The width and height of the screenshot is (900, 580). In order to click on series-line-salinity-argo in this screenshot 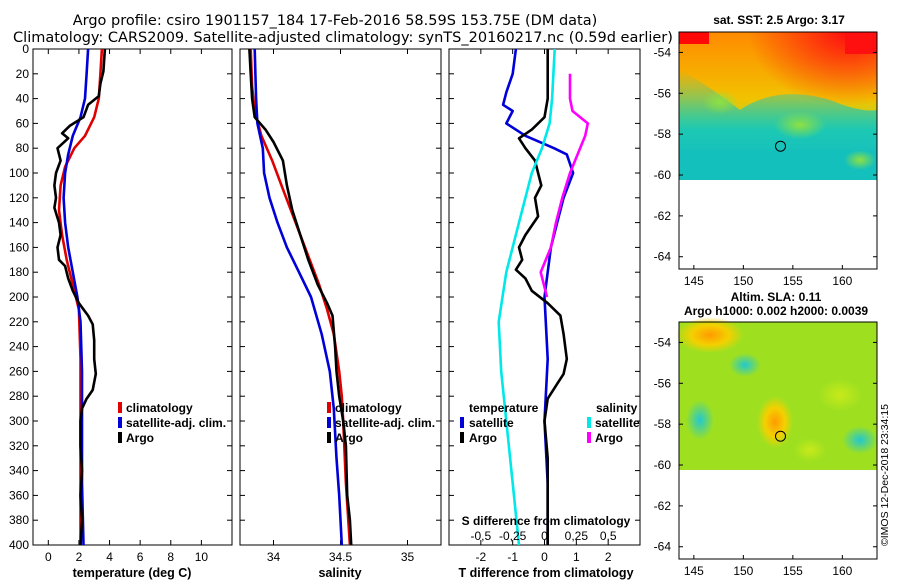, I will do `click(564, 185)`.